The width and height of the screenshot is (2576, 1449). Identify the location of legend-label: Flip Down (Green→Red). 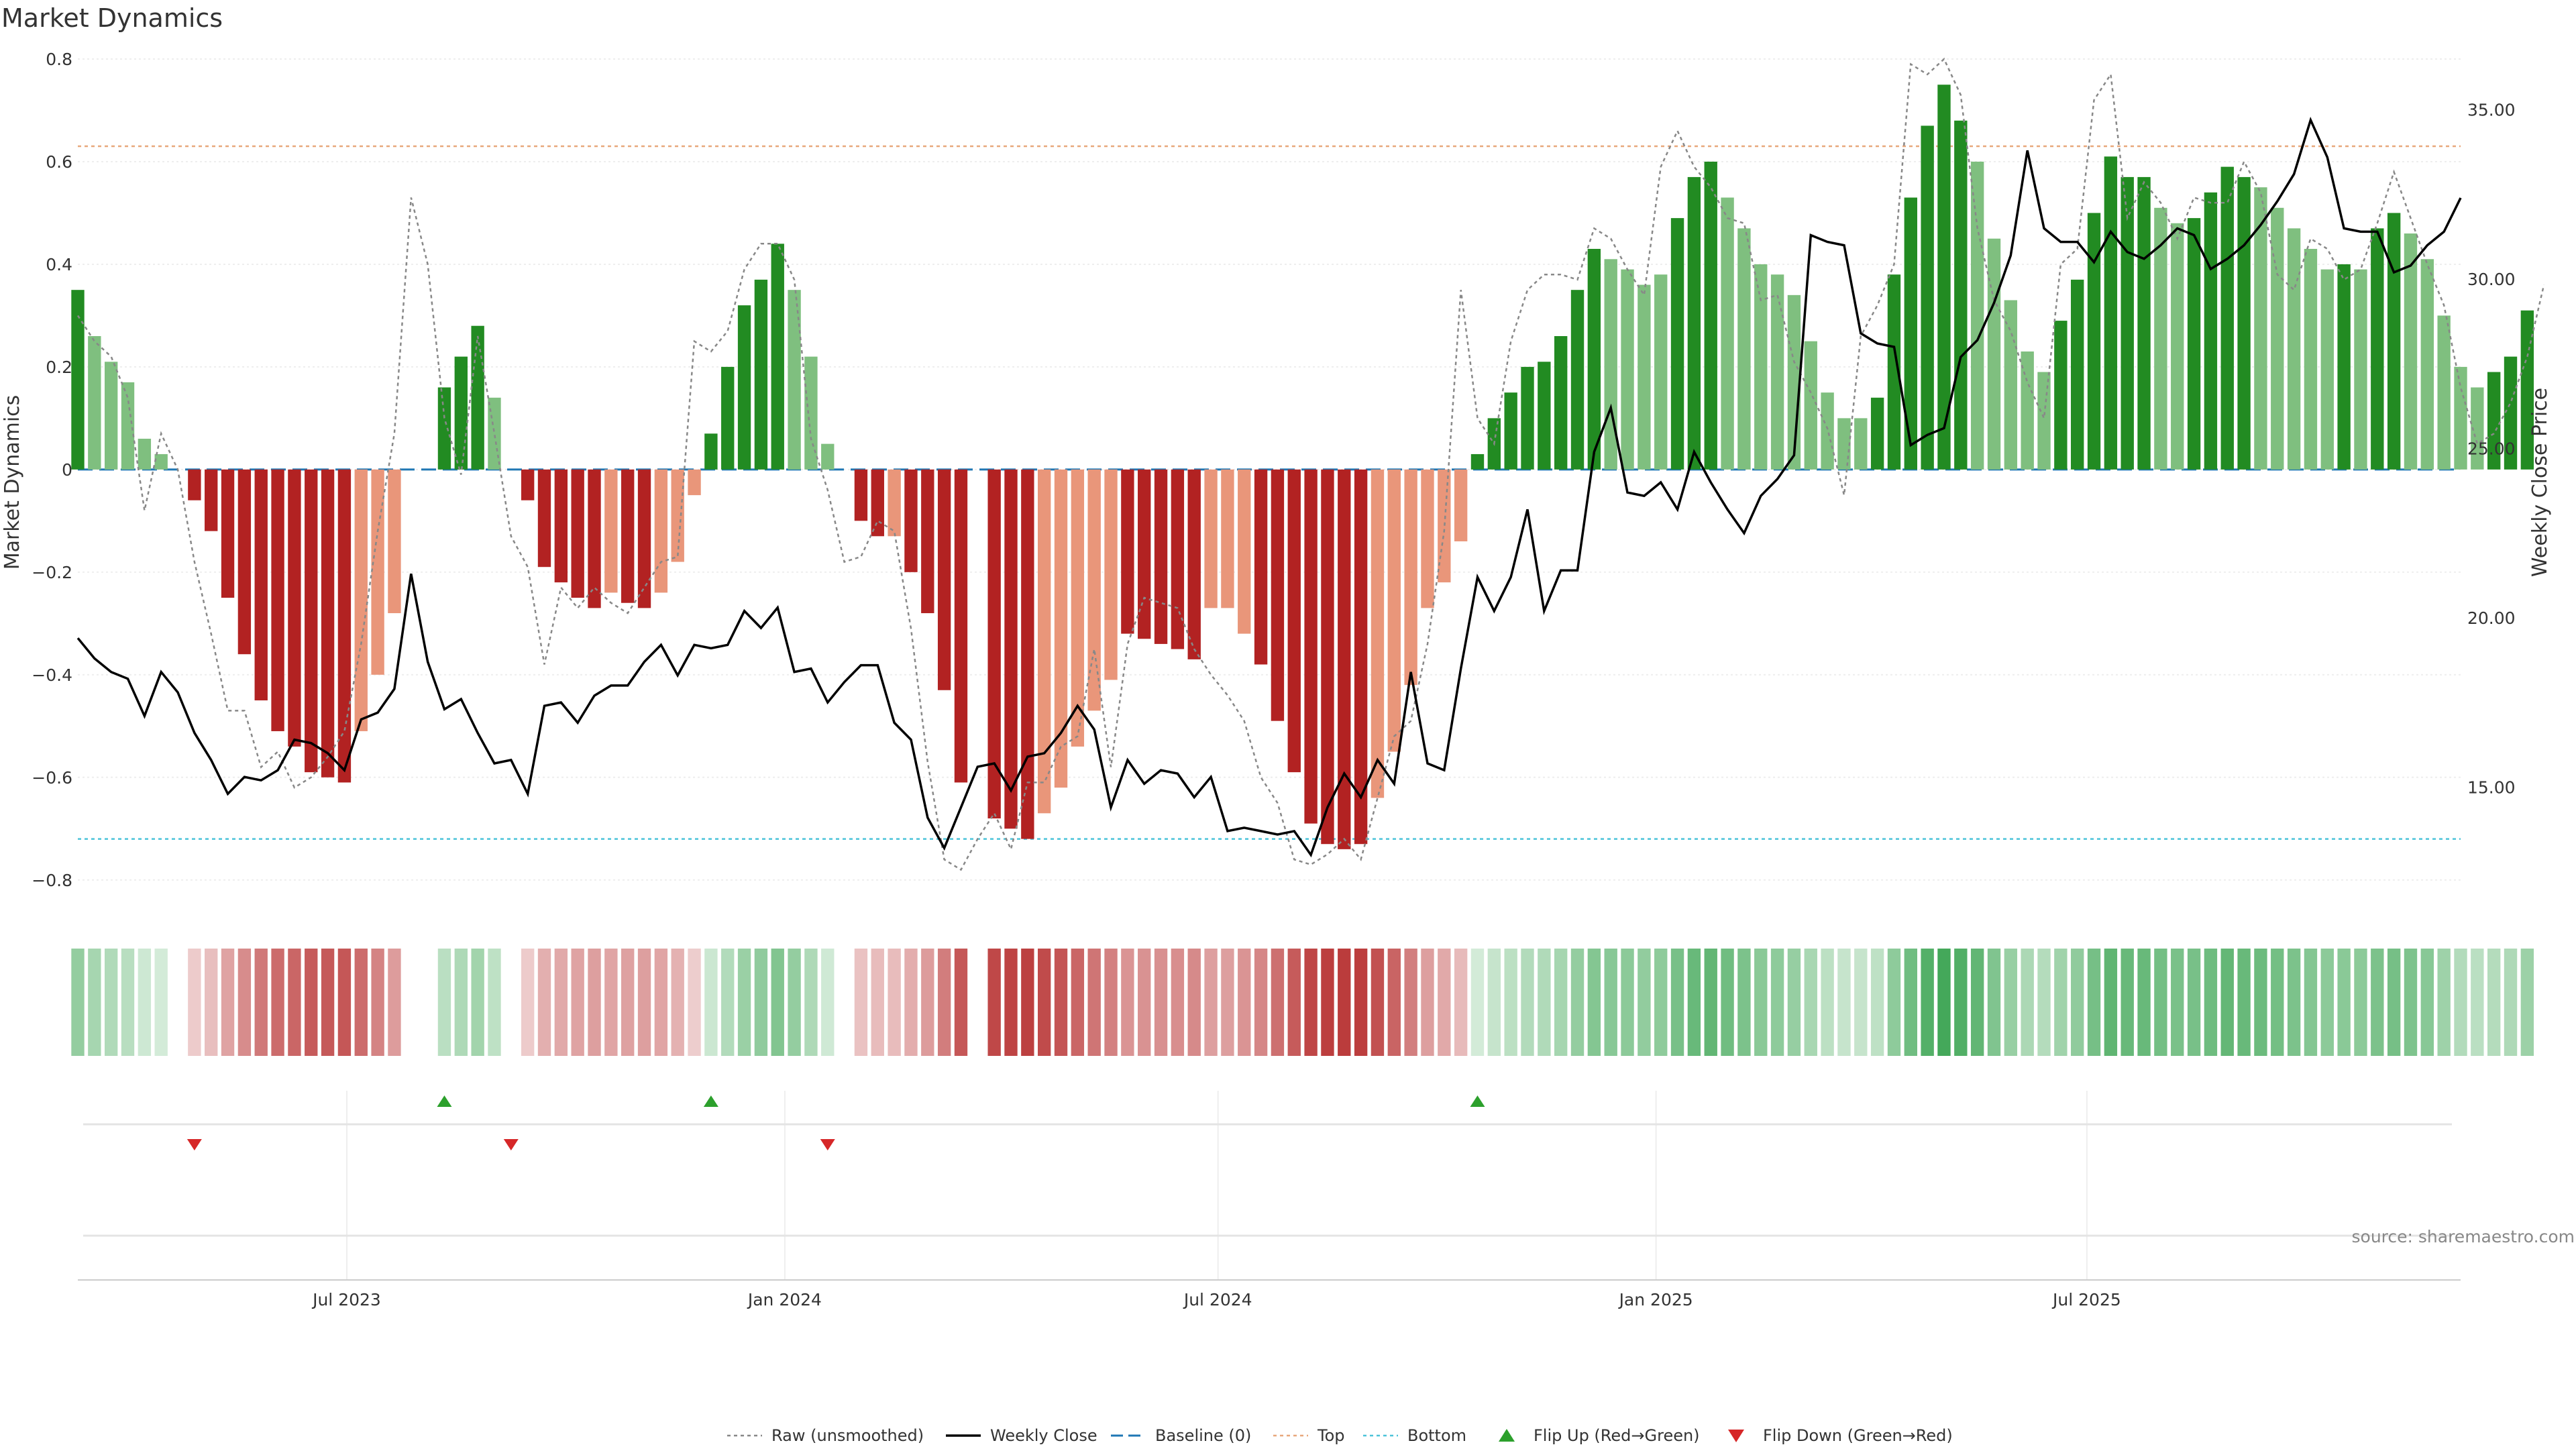
(1858, 1435).